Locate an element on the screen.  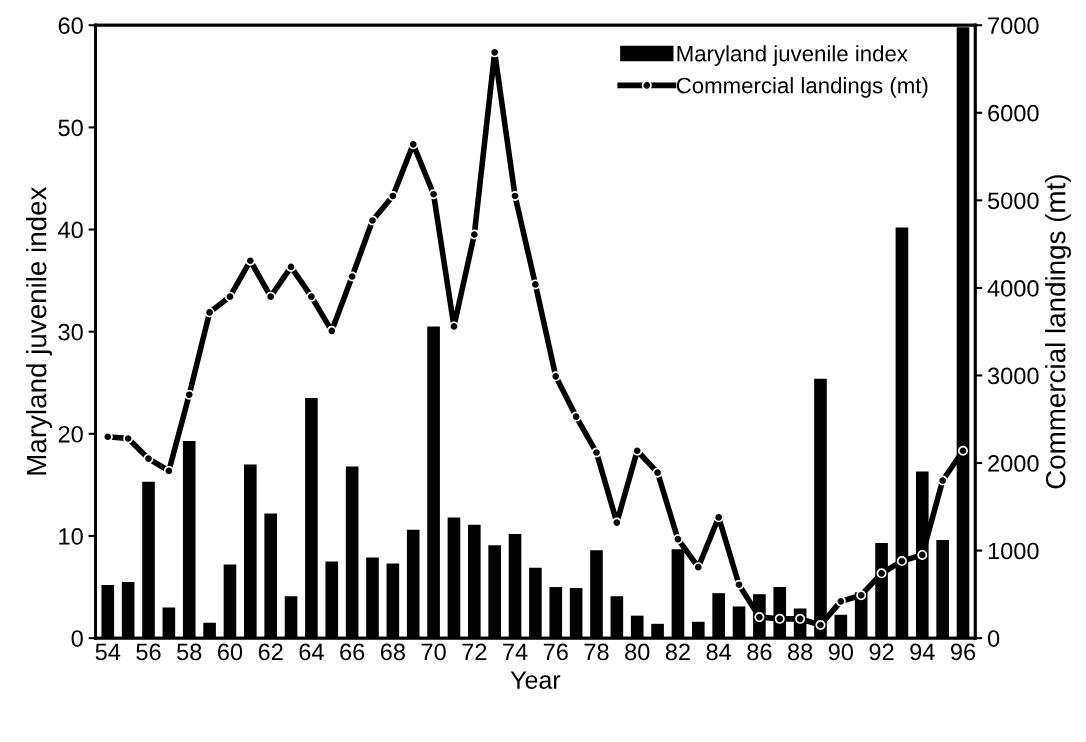
x-tick-label: 90 is located at coordinates (841, 652).